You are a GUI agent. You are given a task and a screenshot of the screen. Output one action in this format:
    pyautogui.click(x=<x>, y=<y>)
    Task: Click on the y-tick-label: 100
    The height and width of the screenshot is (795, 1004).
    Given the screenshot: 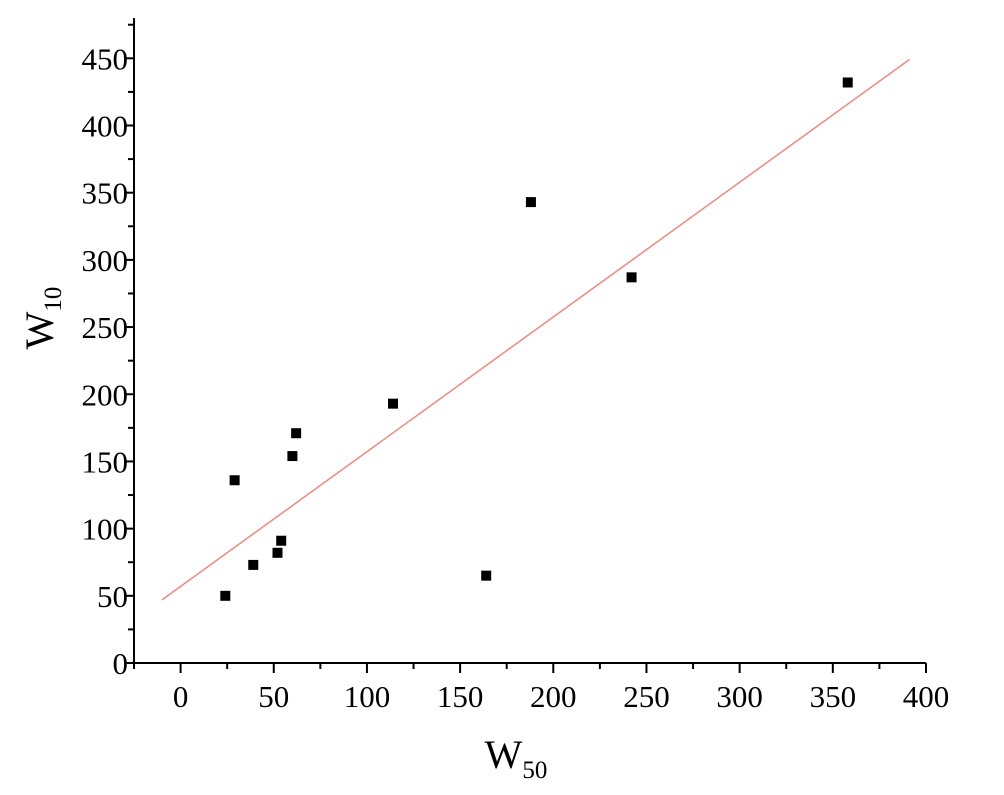 What is the action you would take?
    pyautogui.click(x=105, y=529)
    